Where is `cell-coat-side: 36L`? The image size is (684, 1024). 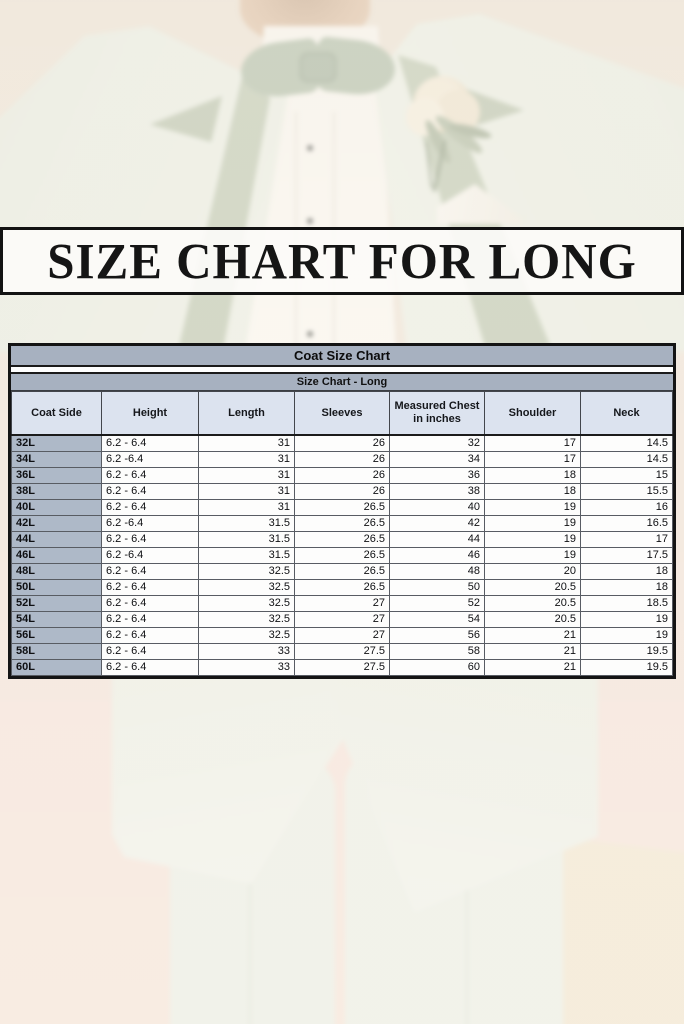 cell-coat-side: 36L is located at coordinates (56, 475).